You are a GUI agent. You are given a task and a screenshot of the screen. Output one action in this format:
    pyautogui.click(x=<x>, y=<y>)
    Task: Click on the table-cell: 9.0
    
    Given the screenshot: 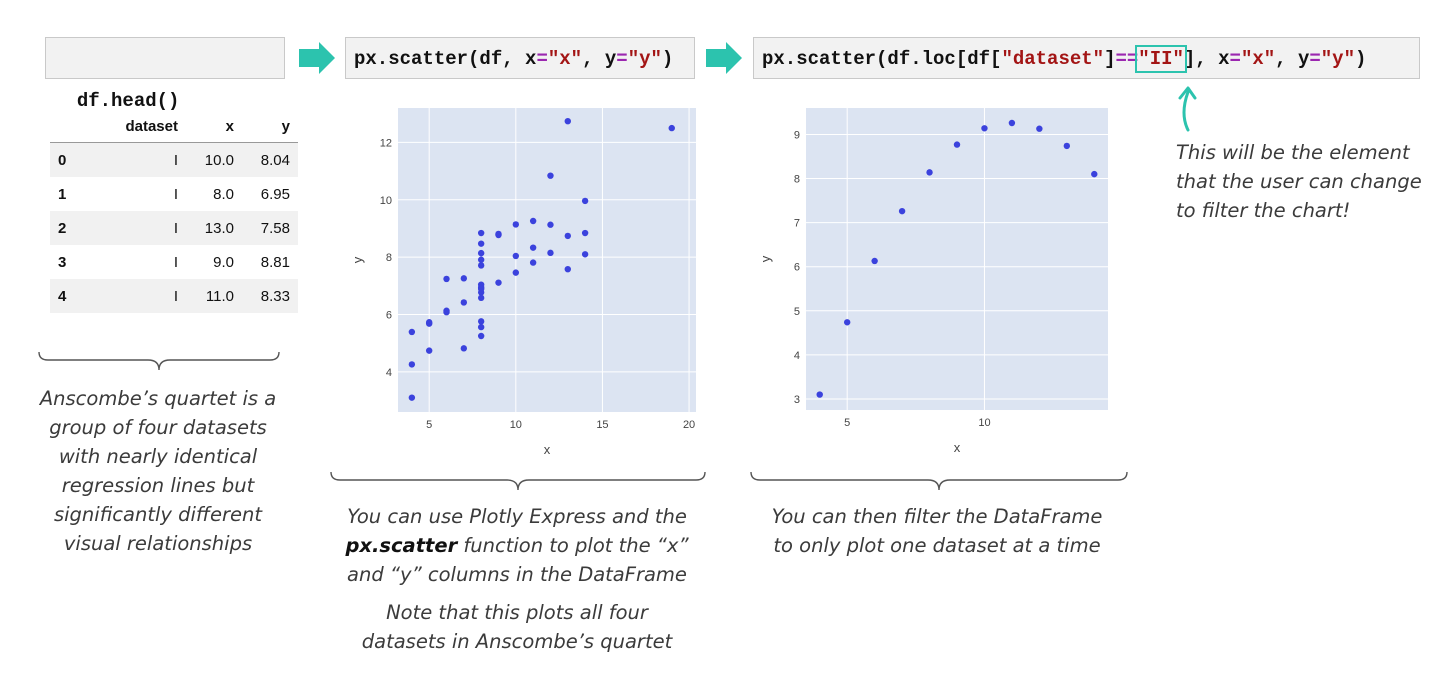 What is the action you would take?
    pyautogui.click(x=223, y=262)
    